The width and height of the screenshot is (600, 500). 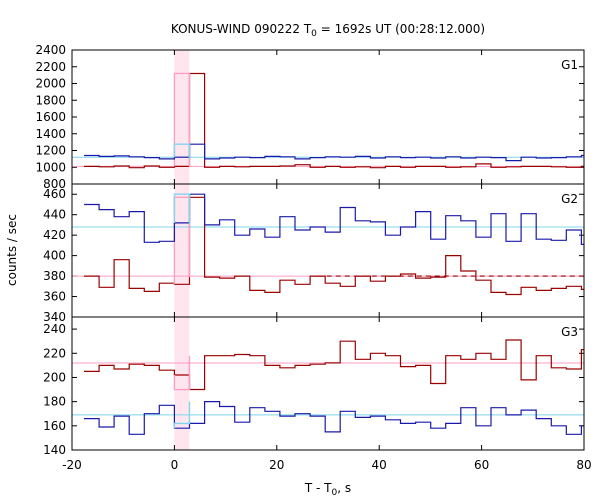 I want to click on y-tick-label: 2000, so click(x=50, y=84).